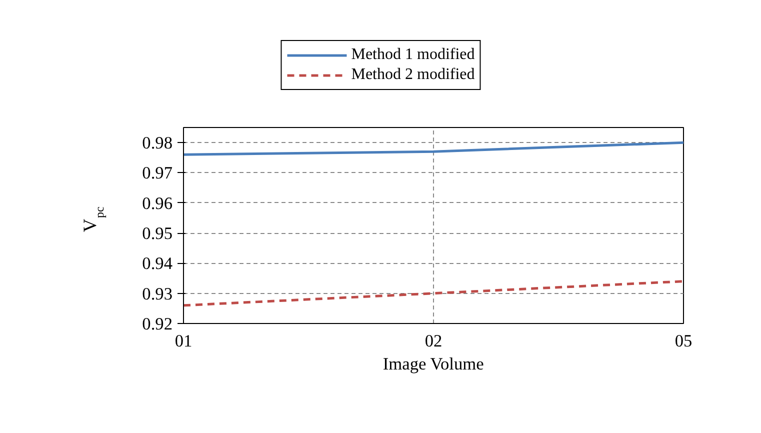  What do you see at coordinates (93, 219) in the screenshot?
I see `y-axis-title: Vpc` at bounding box center [93, 219].